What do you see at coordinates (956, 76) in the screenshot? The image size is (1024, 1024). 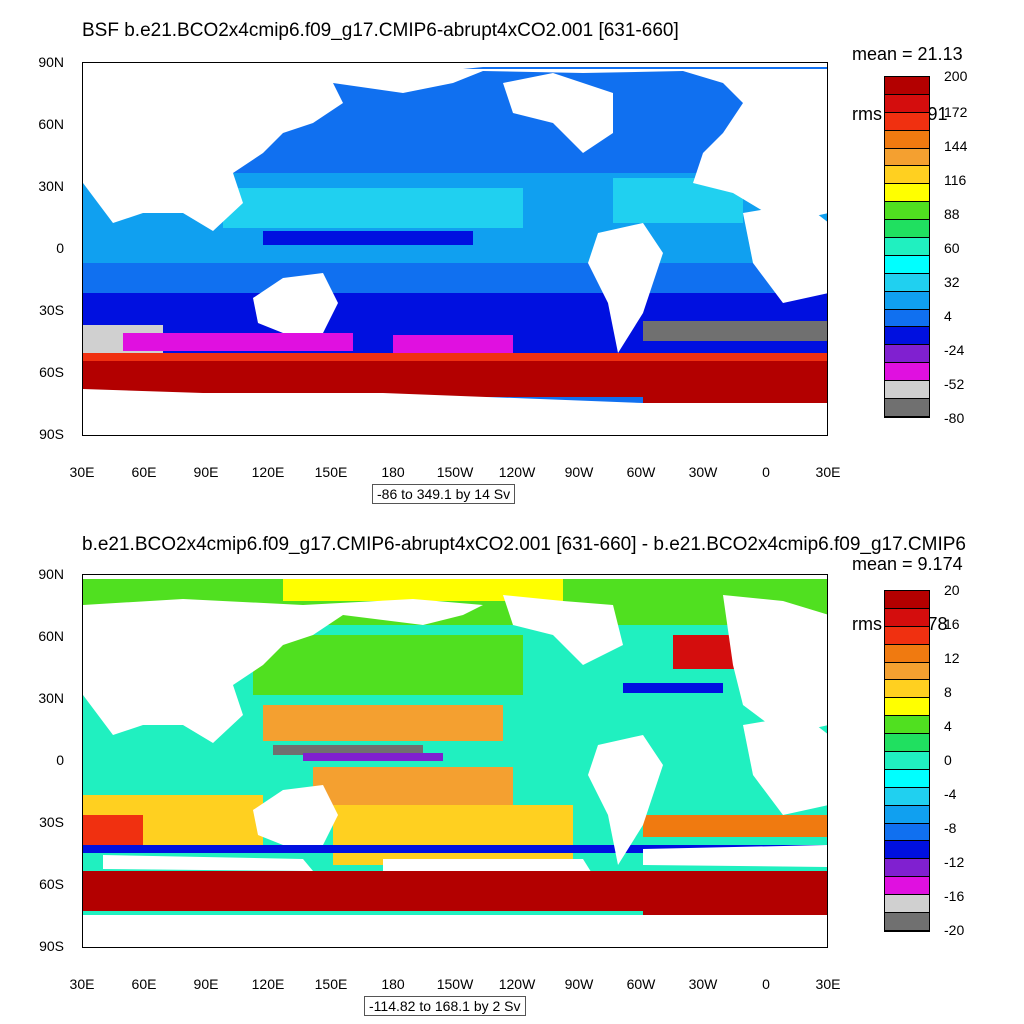 I see `colorbar-label: 200` at bounding box center [956, 76].